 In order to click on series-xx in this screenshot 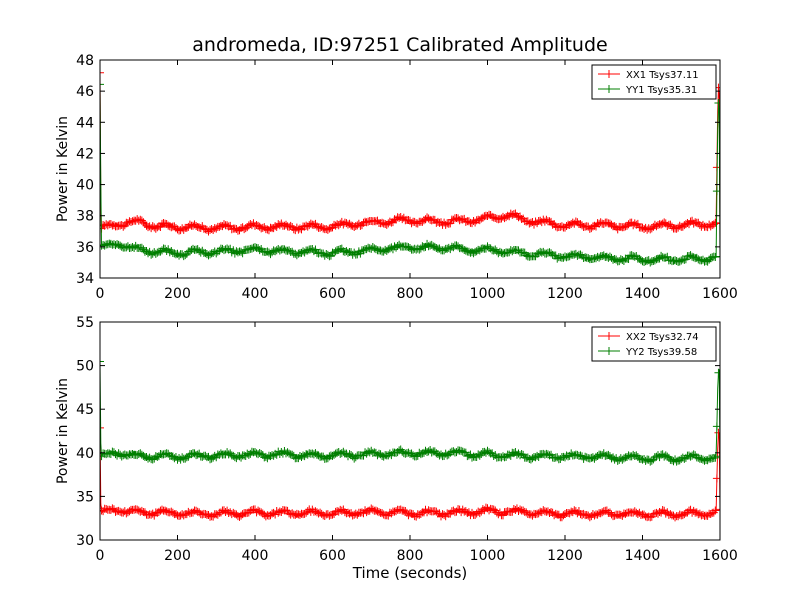, I will do `click(410, 472)`.